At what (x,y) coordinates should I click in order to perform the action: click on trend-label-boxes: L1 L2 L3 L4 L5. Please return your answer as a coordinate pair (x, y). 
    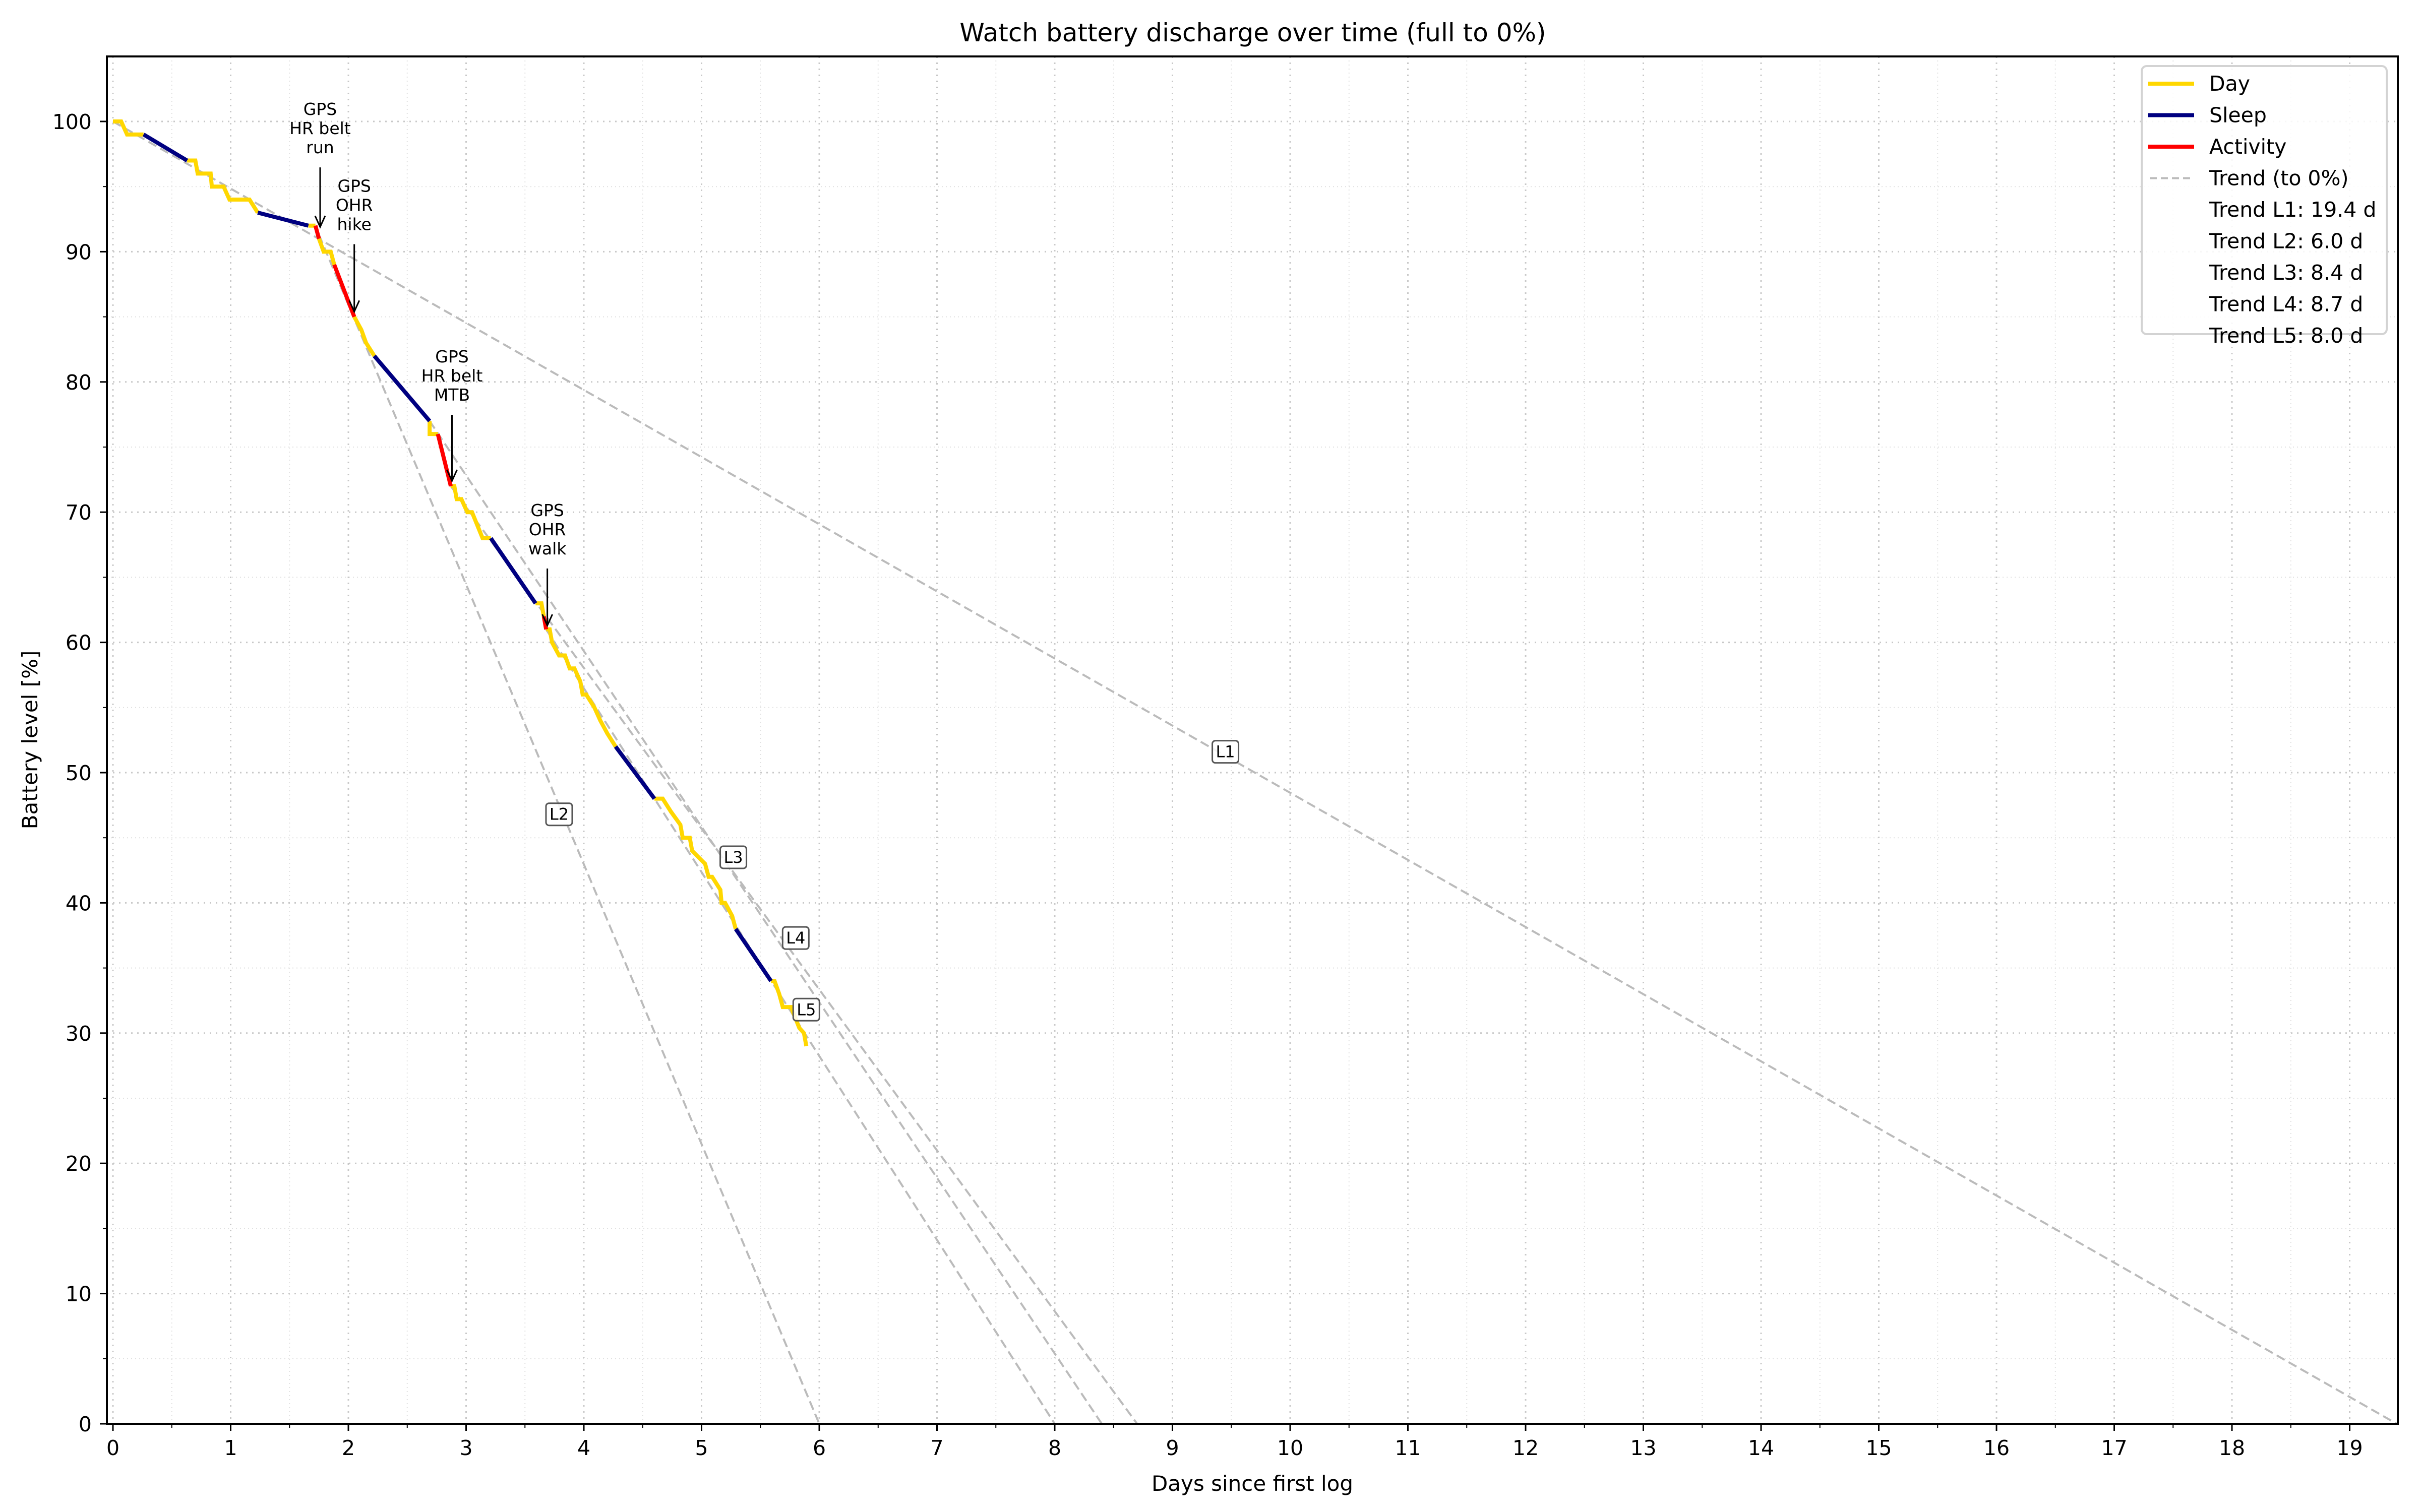
    Looking at the image, I should click on (892, 881).